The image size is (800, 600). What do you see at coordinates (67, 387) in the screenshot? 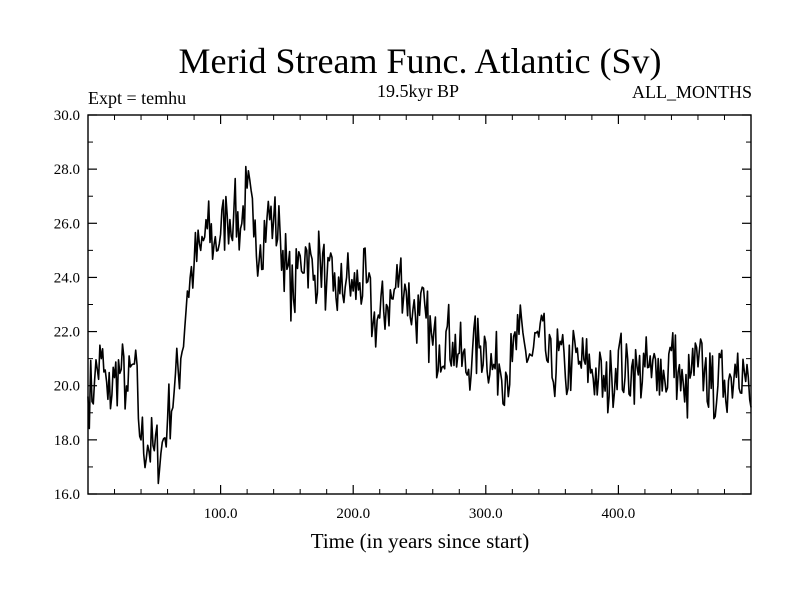
I see `y-tick-label: 20.0` at bounding box center [67, 387].